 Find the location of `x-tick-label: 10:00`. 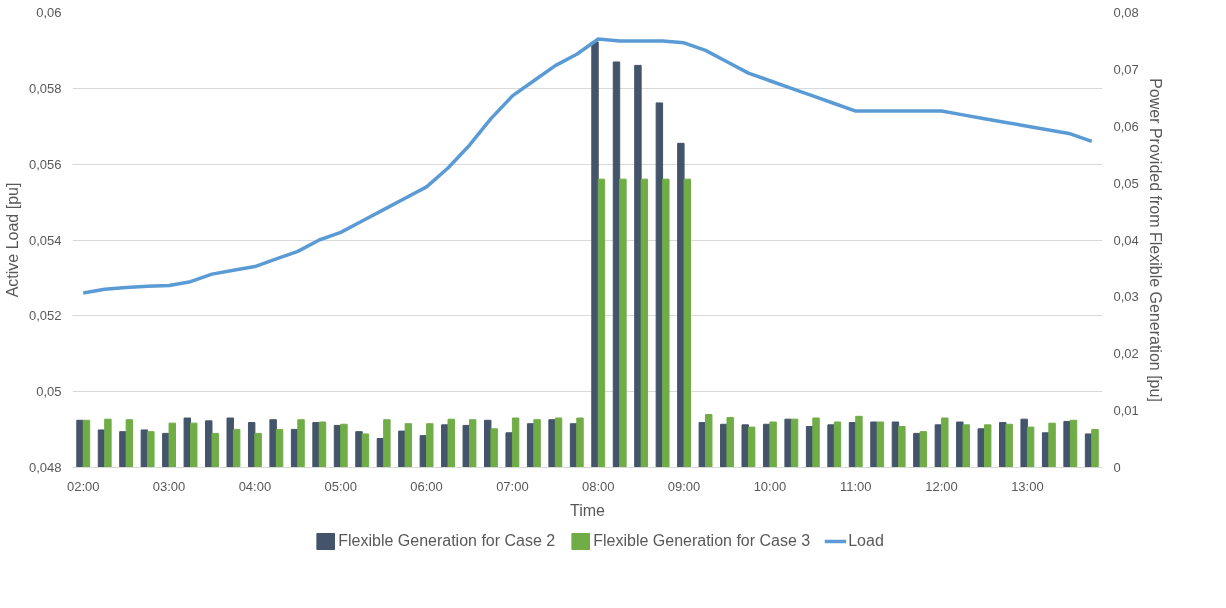

x-tick-label: 10:00 is located at coordinates (770, 486).